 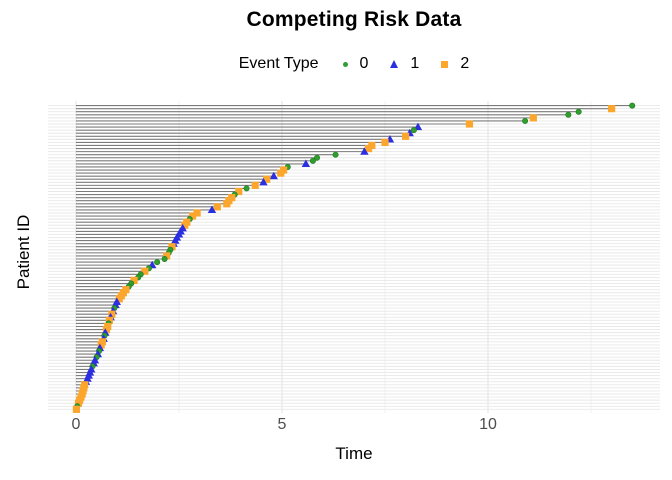 I want to click on legend: Event Type 0 1 2, so click(x=354, y=64).